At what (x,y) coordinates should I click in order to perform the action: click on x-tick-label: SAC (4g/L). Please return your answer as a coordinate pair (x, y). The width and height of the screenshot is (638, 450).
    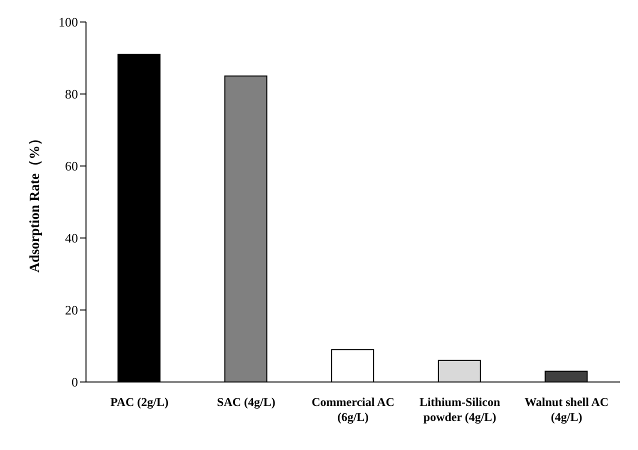
    Looking at the image, I should click on (246, 402).